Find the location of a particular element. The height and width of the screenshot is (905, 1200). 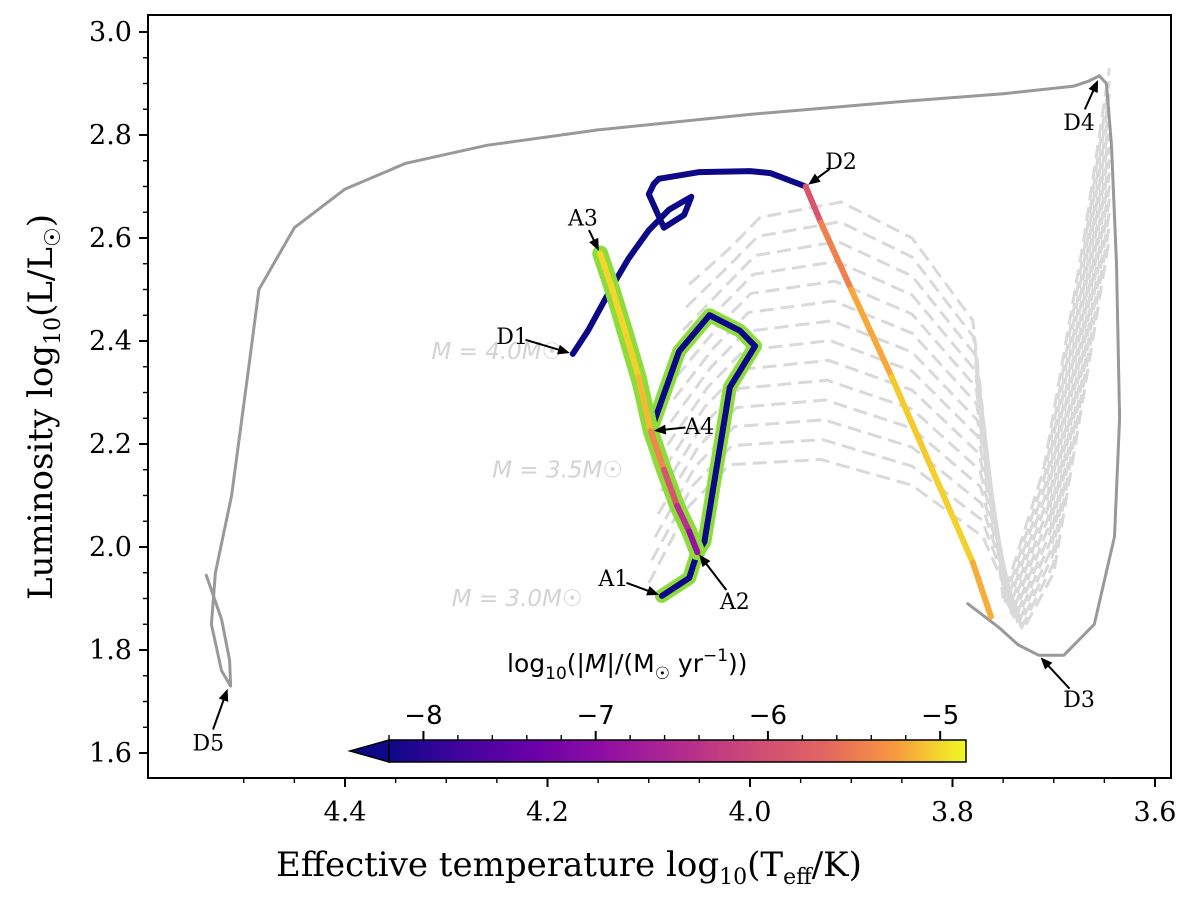

annotation-D3: D3 is located at coordinates (1067, 685).